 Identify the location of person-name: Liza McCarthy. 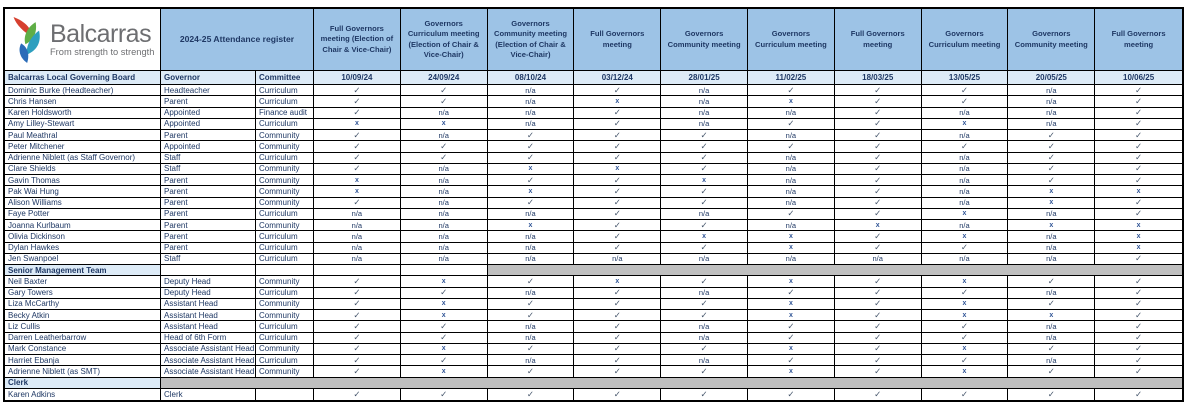
(83, 304).